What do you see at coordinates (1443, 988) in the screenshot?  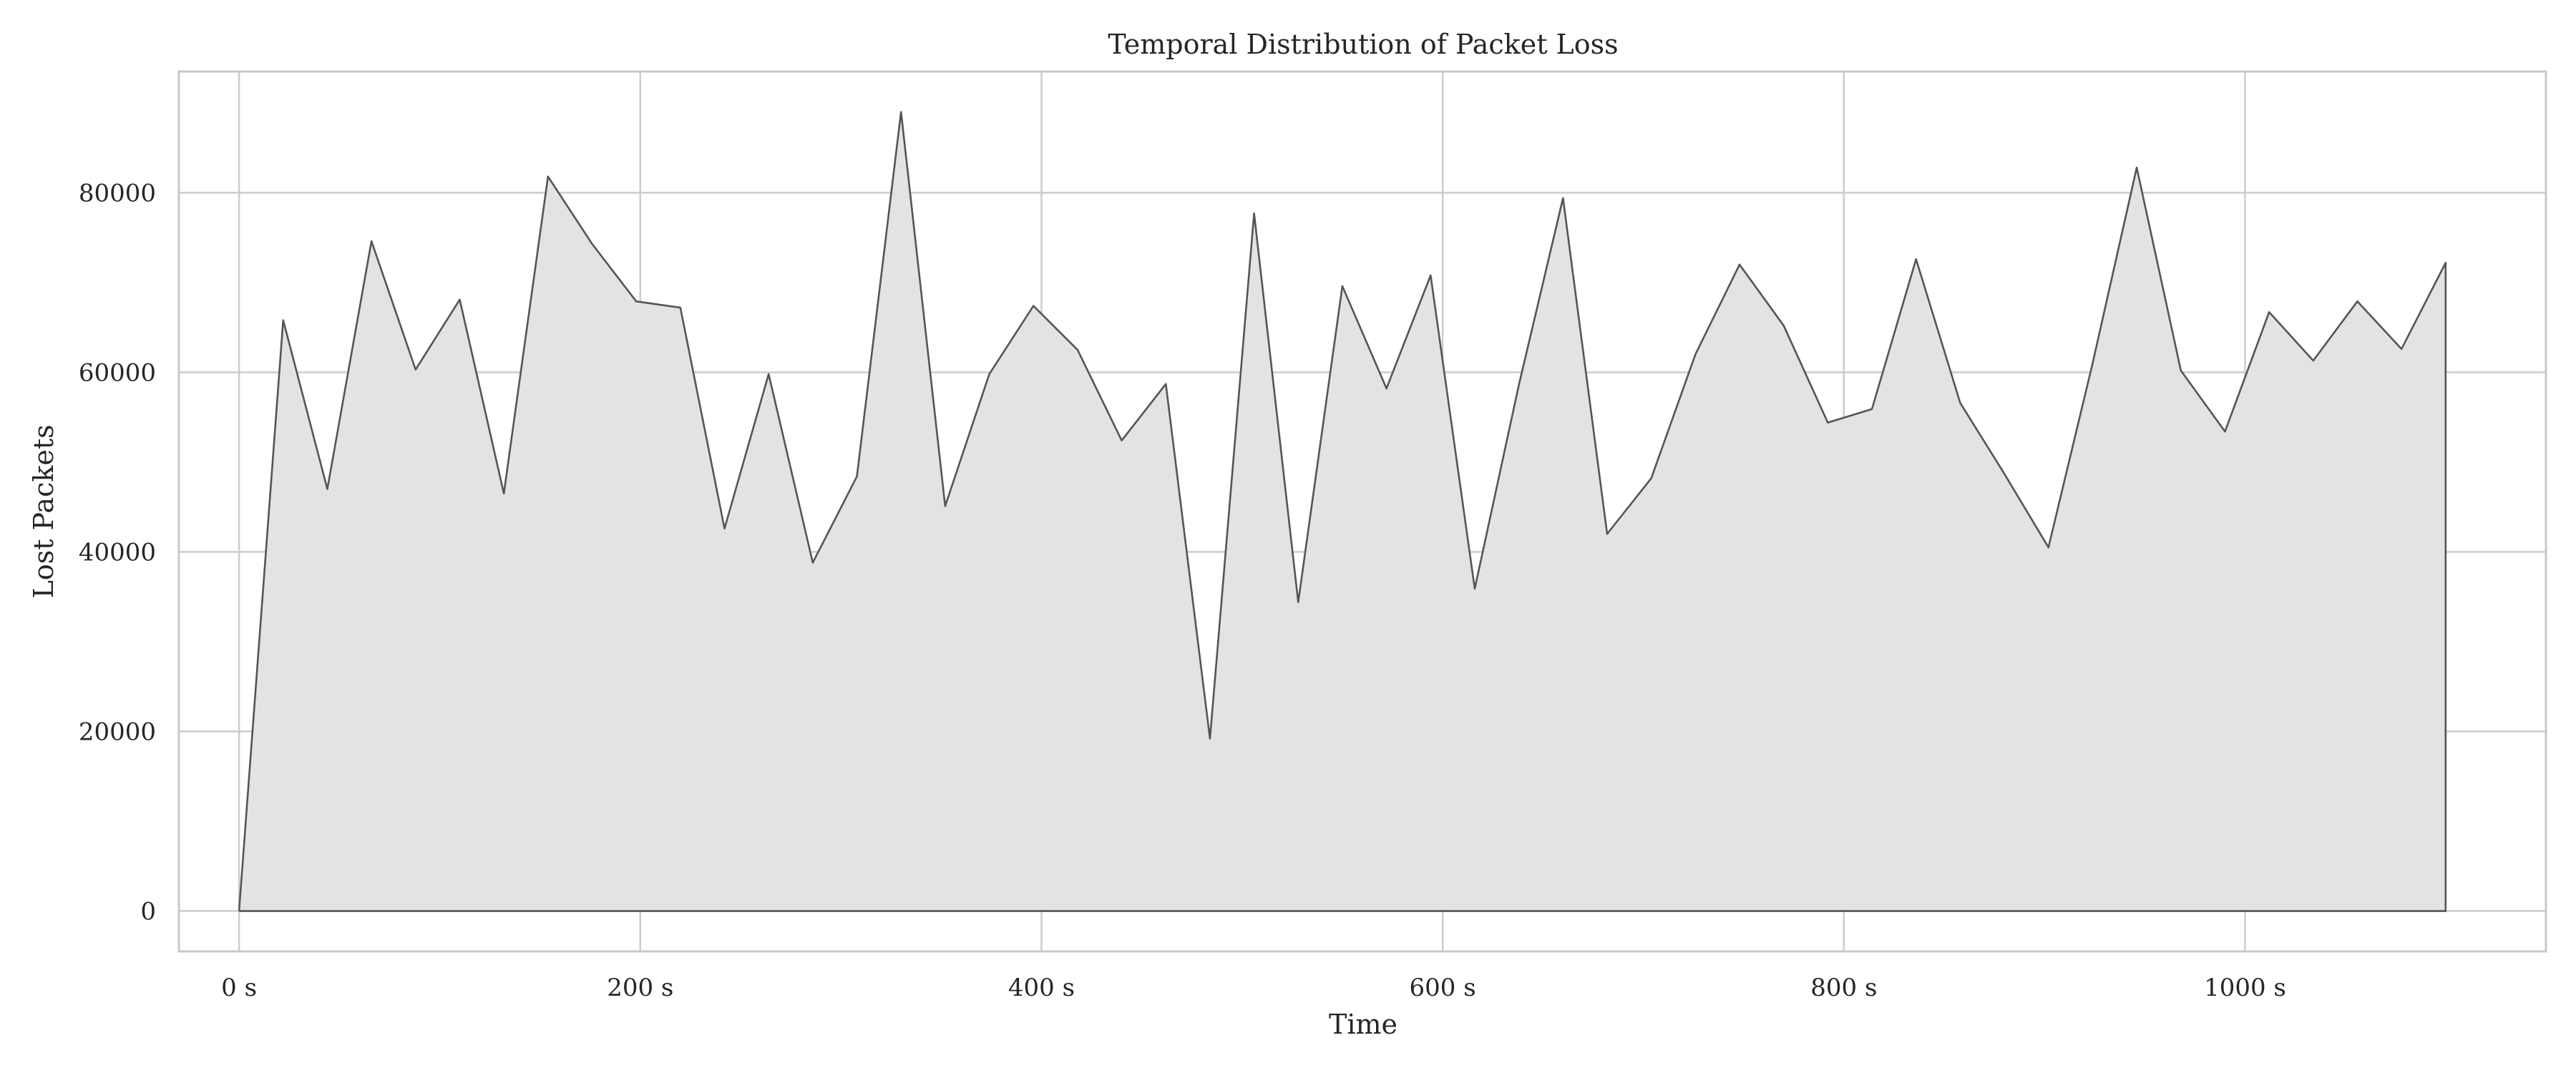 I see `x-tick-label: 600 s` at bounding box center [1443, 988].